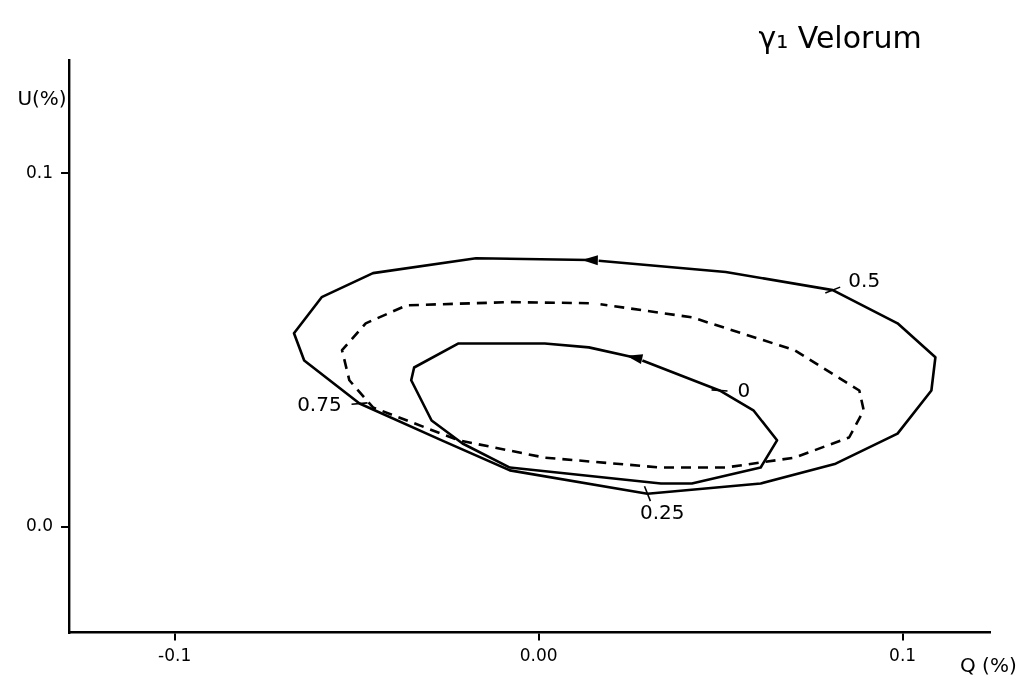 This screenshot has height=681, width=1024. What do you see at coordinates (39, 524) in the screenshot?
I see `y-tick-label: 0.0` at bounding box center [39, 524].